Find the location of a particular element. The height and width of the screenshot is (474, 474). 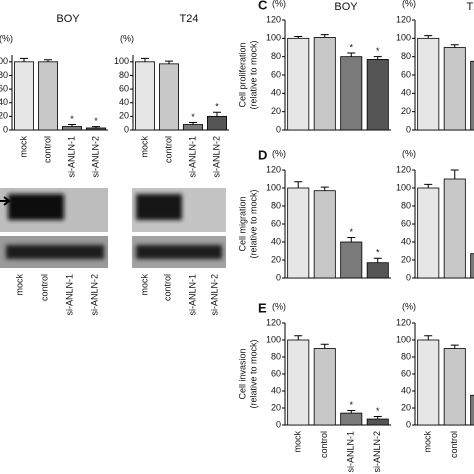

panel-letter: E is located at coordinates (262, 307).